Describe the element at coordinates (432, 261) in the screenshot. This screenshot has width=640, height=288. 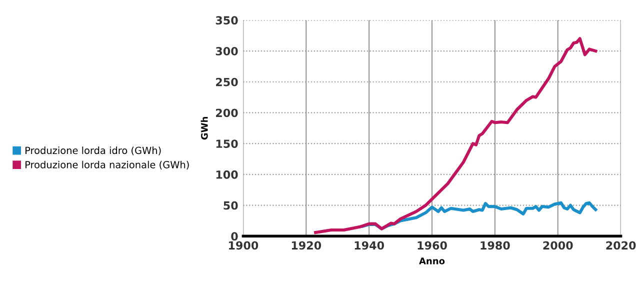
I see `x-axis-title: Anno` at that location.